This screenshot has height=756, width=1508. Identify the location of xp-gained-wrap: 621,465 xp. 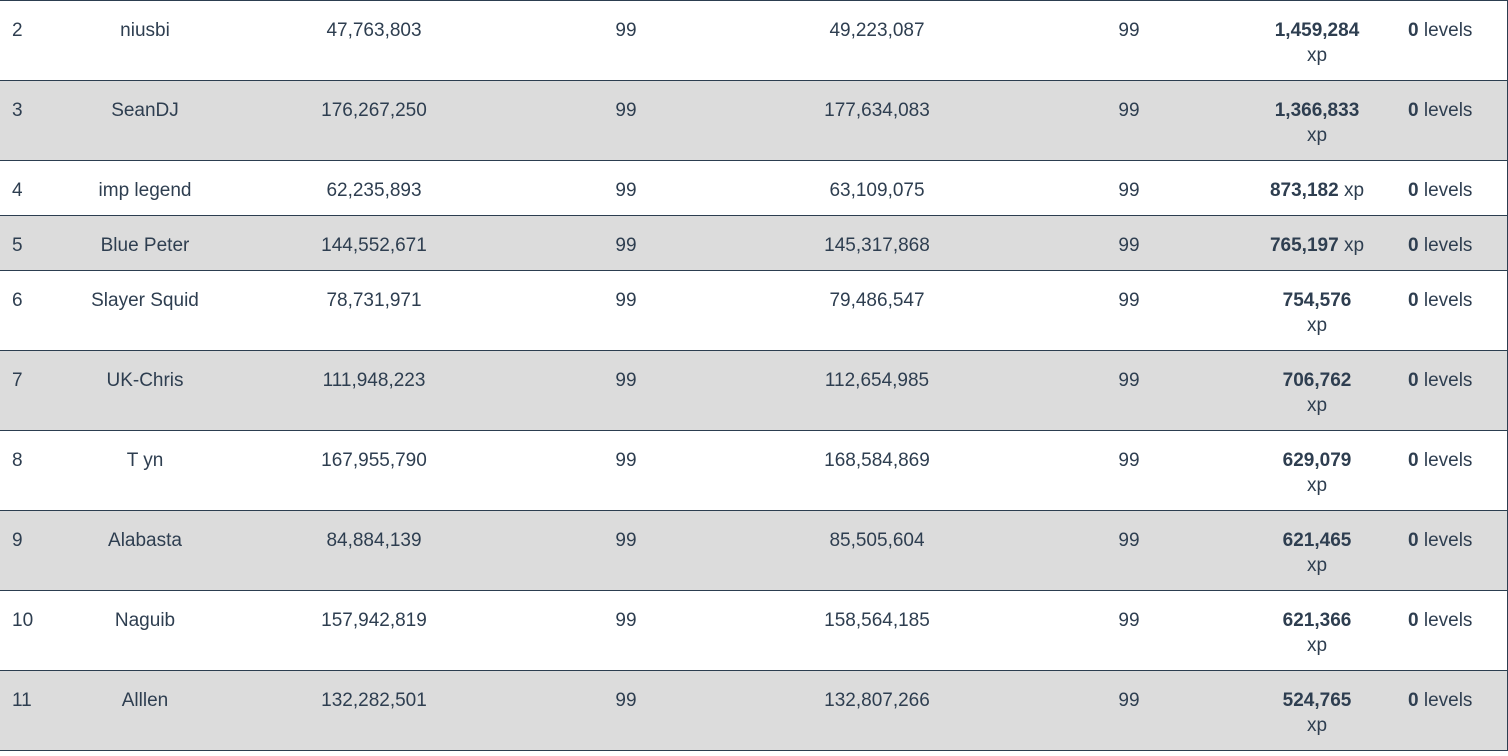
(1317, 554).